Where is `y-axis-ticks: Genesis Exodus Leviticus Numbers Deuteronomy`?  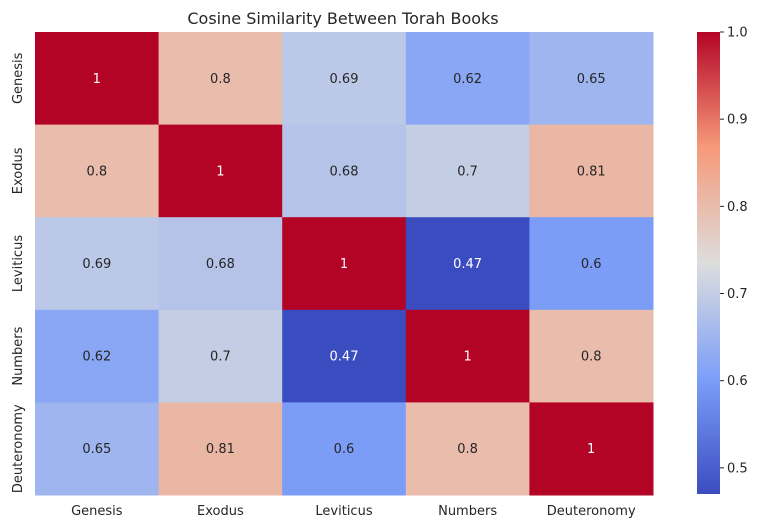
y-axis-ticks: Genesis Exodus Leviticus Numbers Deuteronomy is located at coordinates (18, 272).